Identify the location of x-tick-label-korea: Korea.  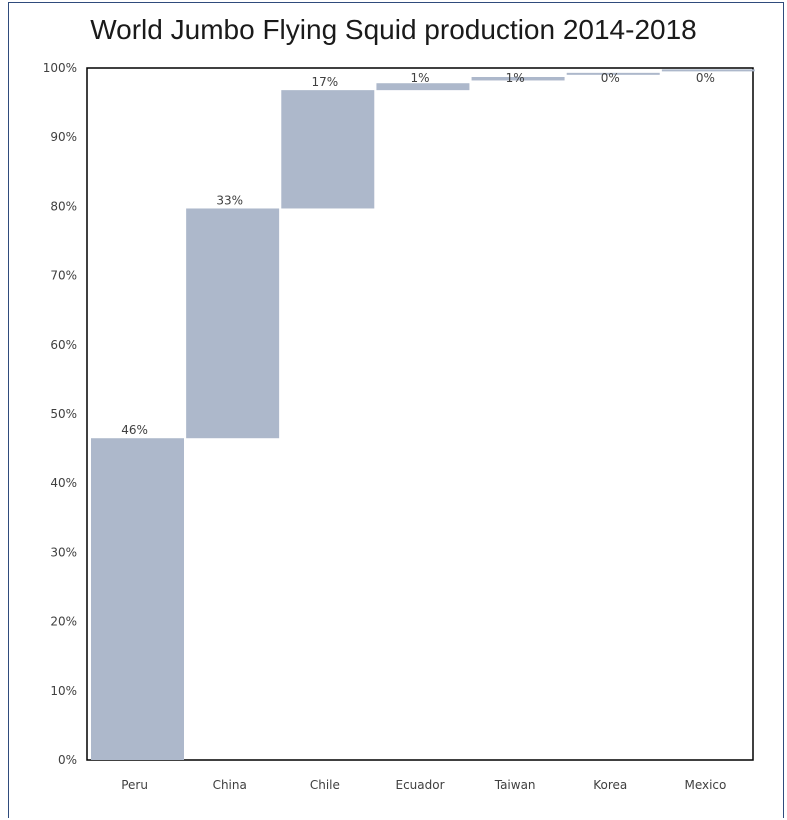
(610, 785).